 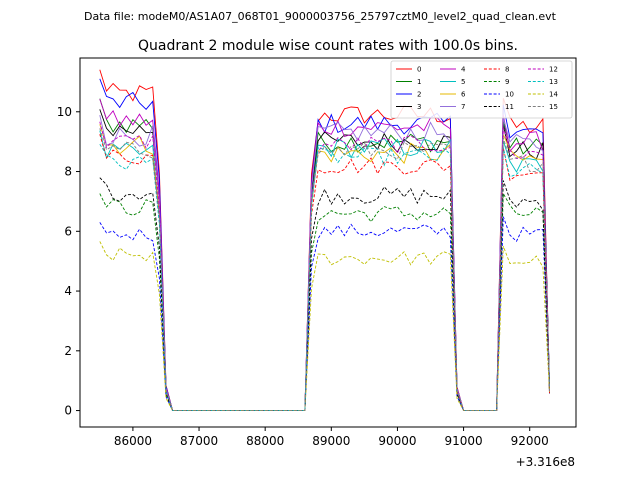 I want to click on x-axis-offset-label: +3.316e8, so click(x=545, y=462).